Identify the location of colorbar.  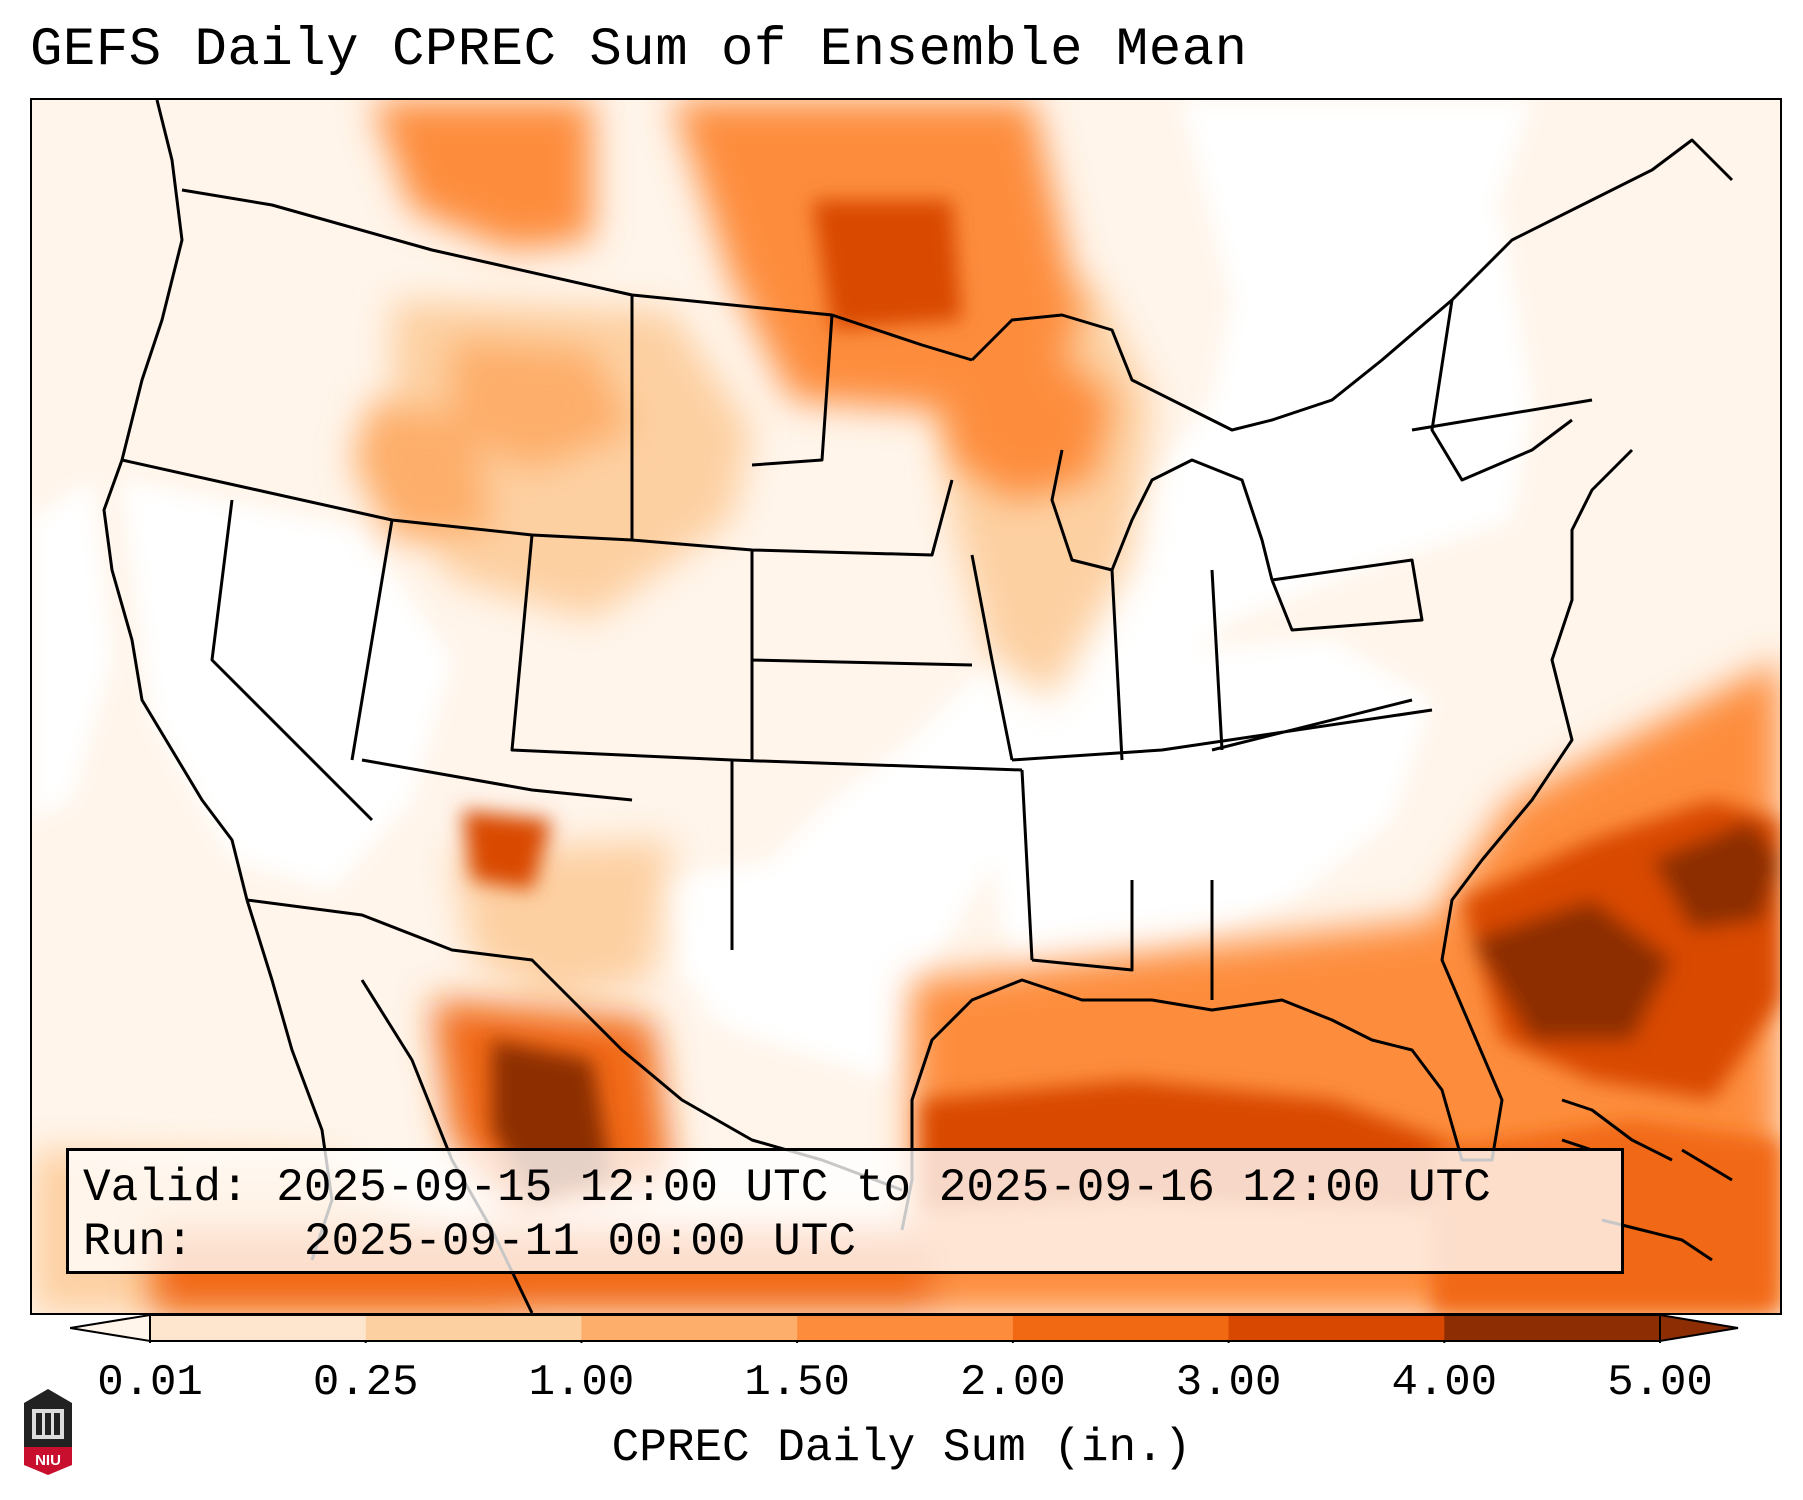
(904, 1328).